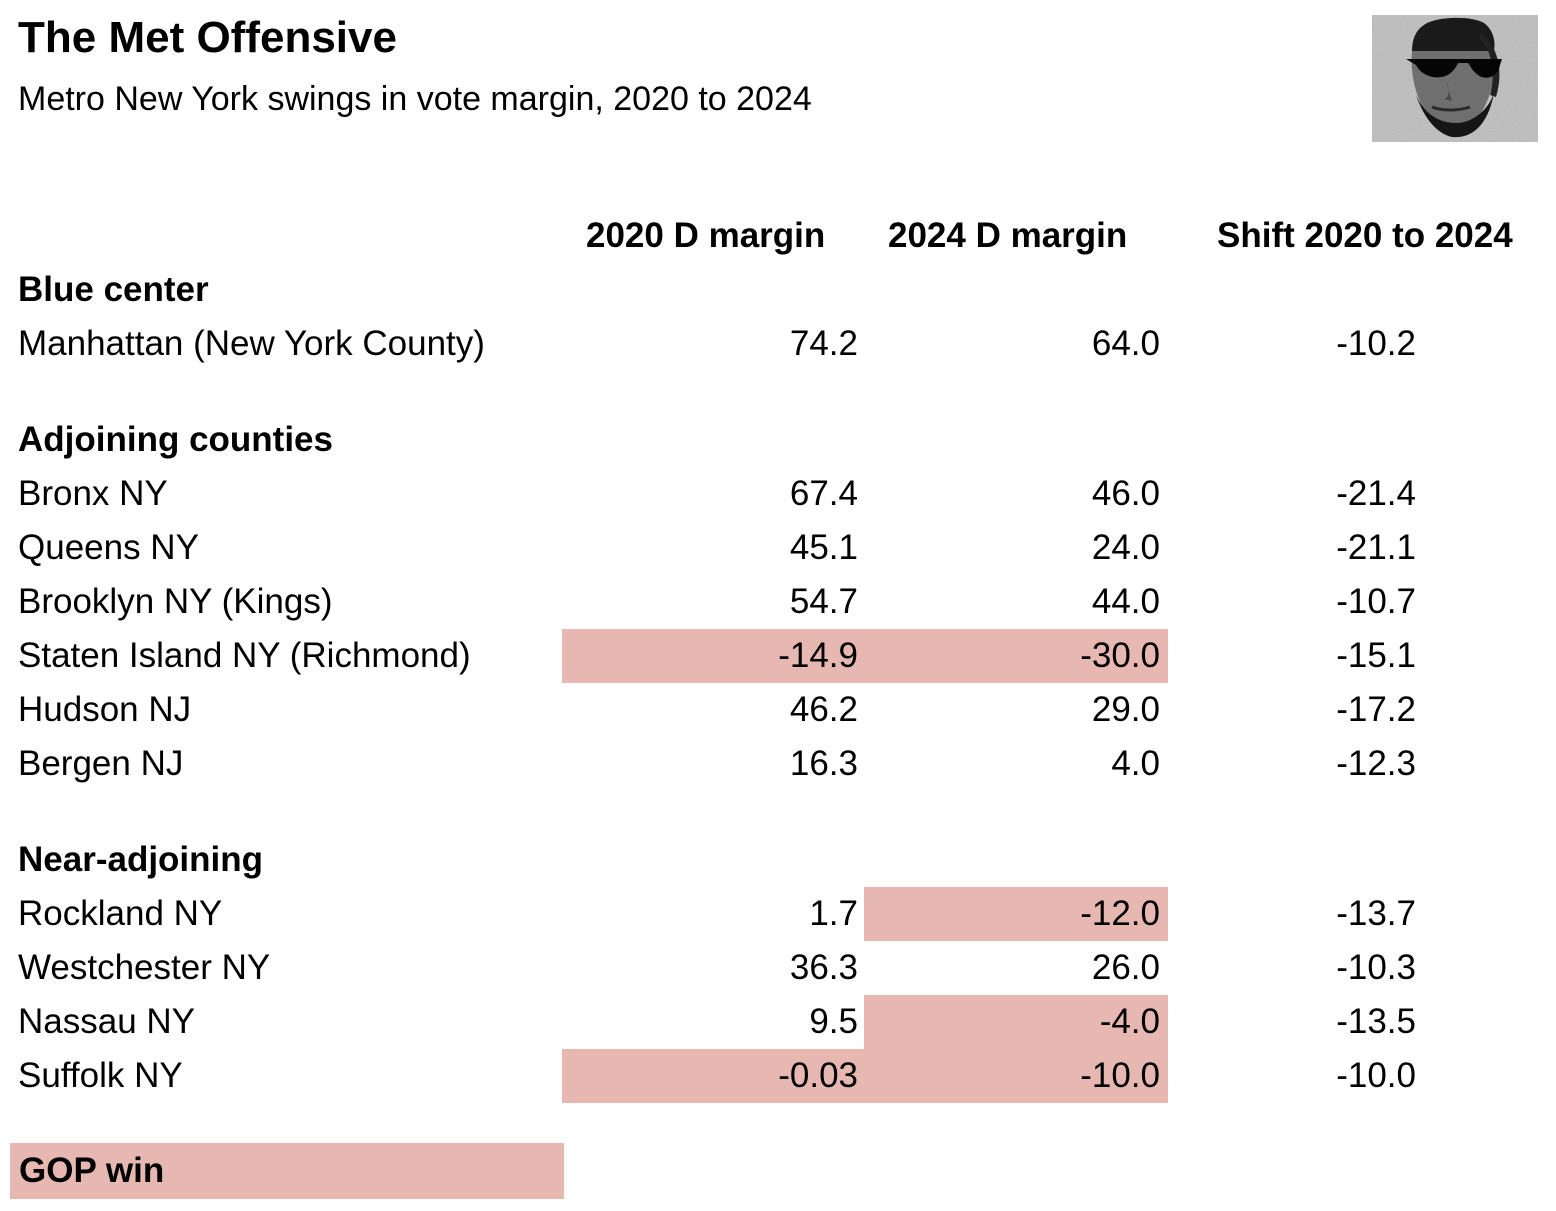 Image resolution: width=1556 pixels, height=1211 pixels. Describe the element at coordinates (713, 1076) in the screenshot. I see `margin-2020-cell: -0.03` at that location.